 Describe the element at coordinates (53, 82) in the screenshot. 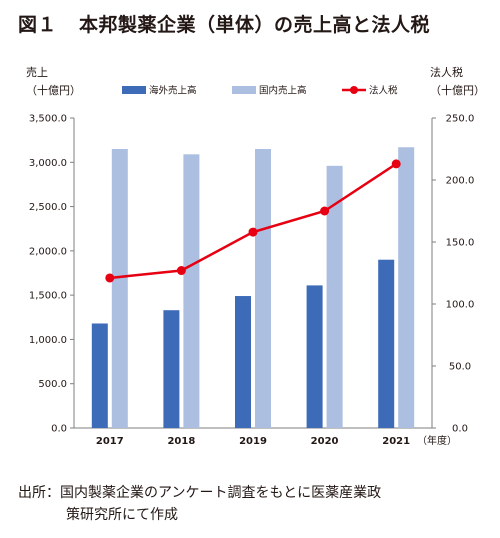

I see `left-axis-unit: 売上 （十億円）` at that location.